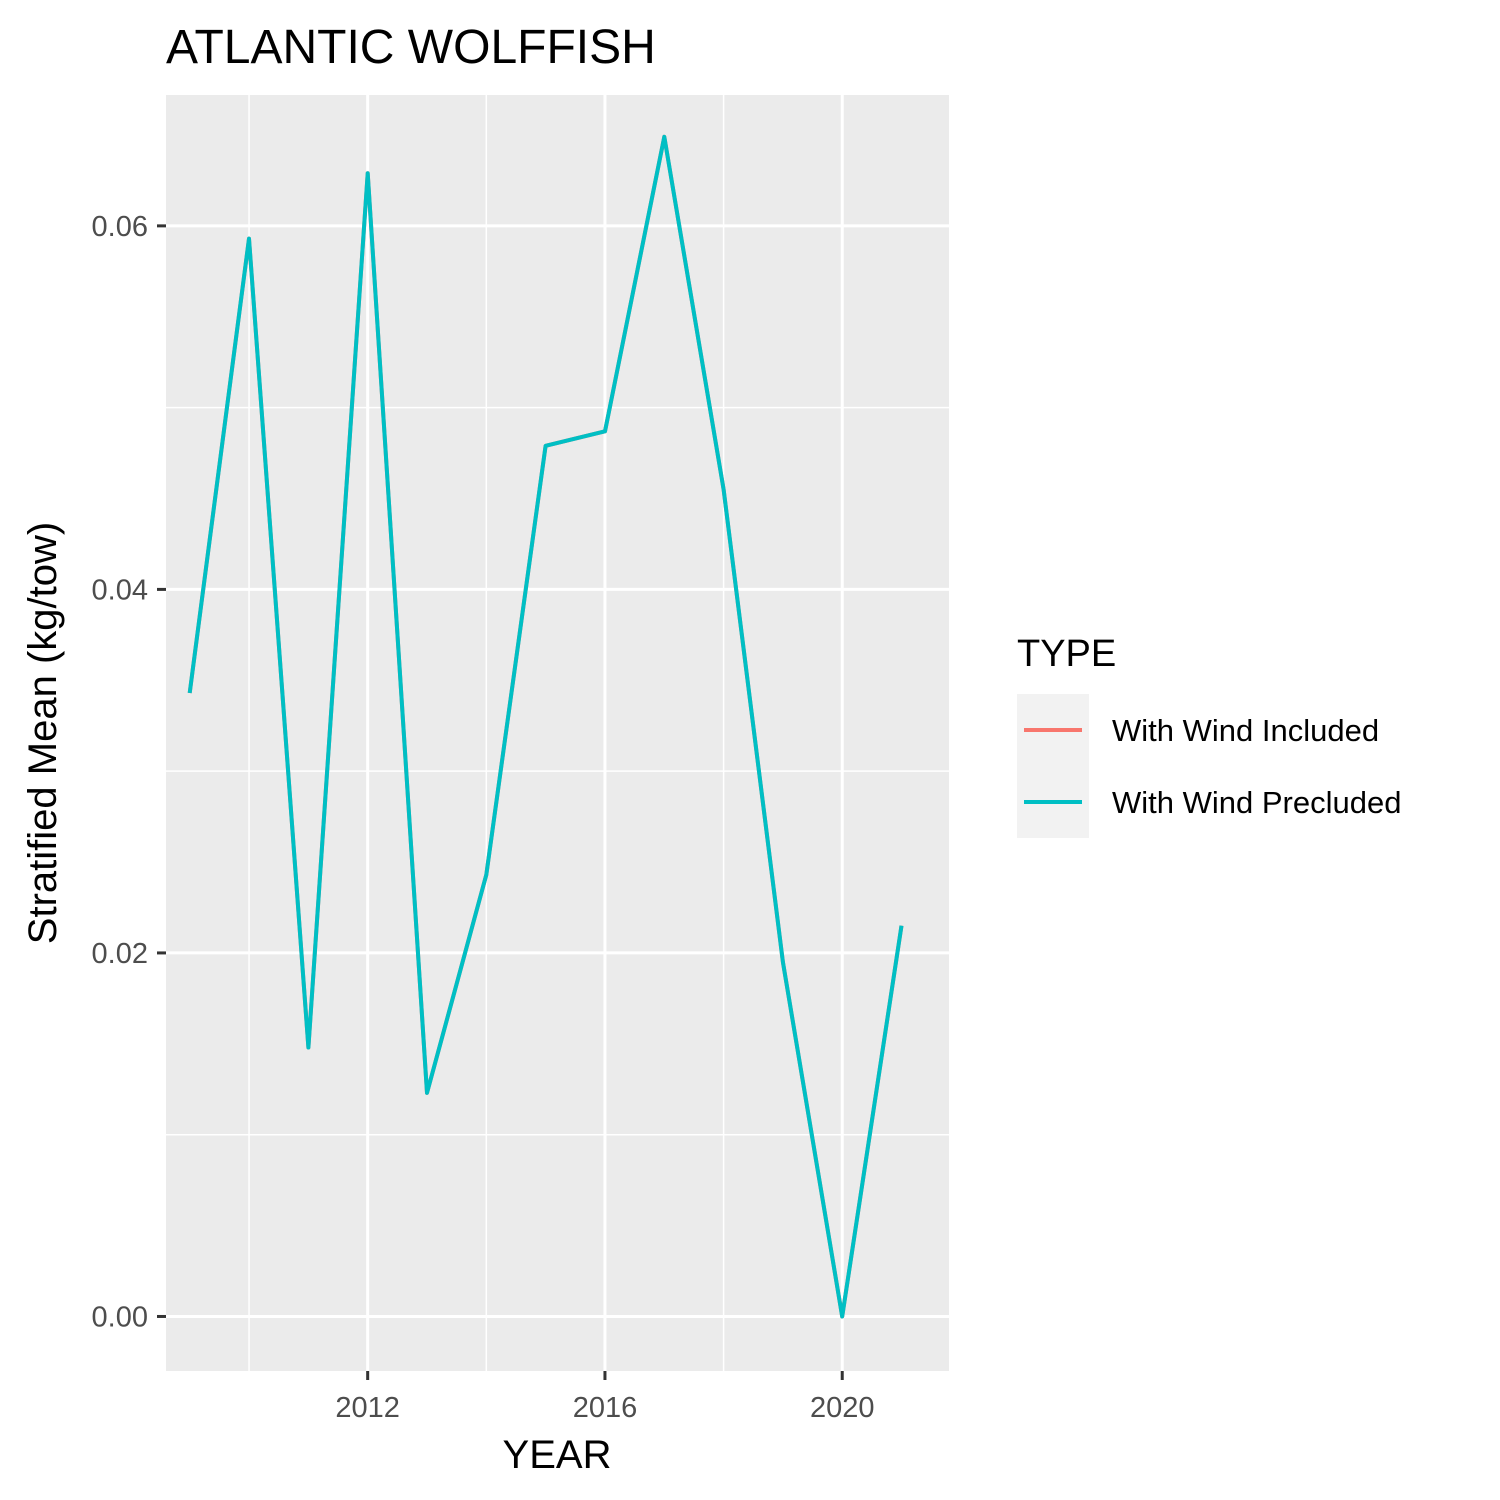 The width and height of the screenshot is (1500, 1500). Describe the element at coordinates (120, 1317) in the screenshot. I see `y-tick-label: 0.00` at that location.